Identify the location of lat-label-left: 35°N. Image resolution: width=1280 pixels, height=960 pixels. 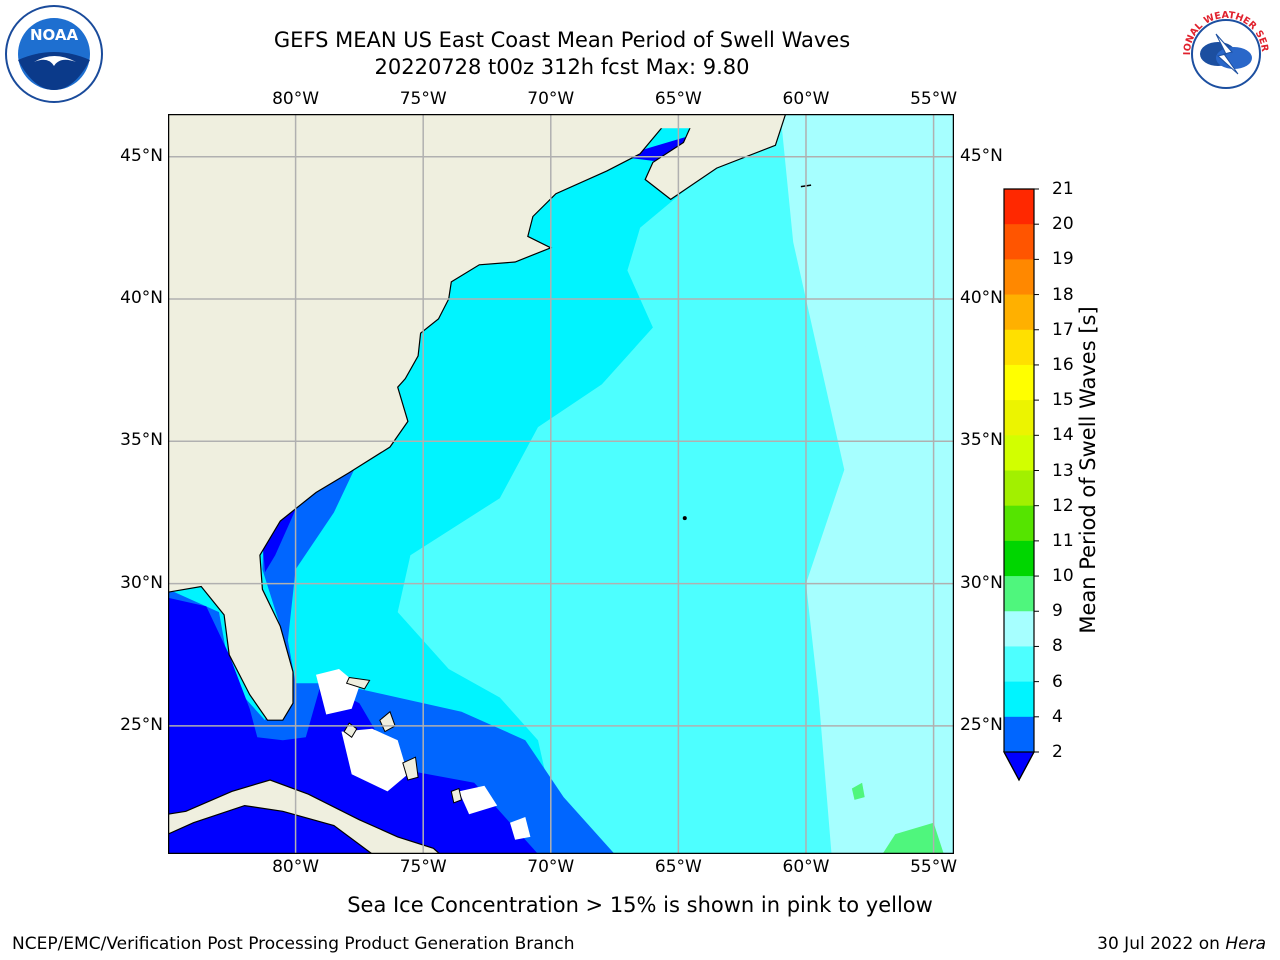
(141, 440).